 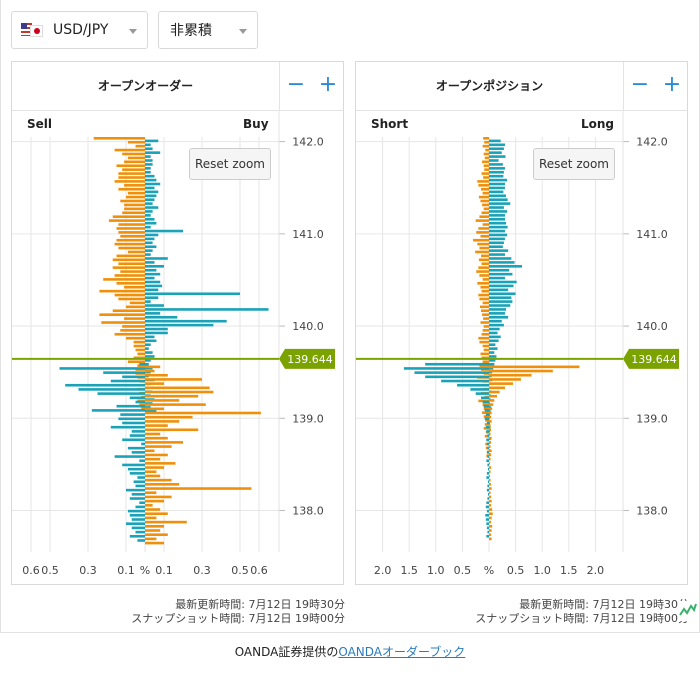 What do you see at coordinates (604, 604) in the screenshot?
I see `updated-time: 最新更新時間: 7月12日 19時30分` at bounding box center [604, 604].